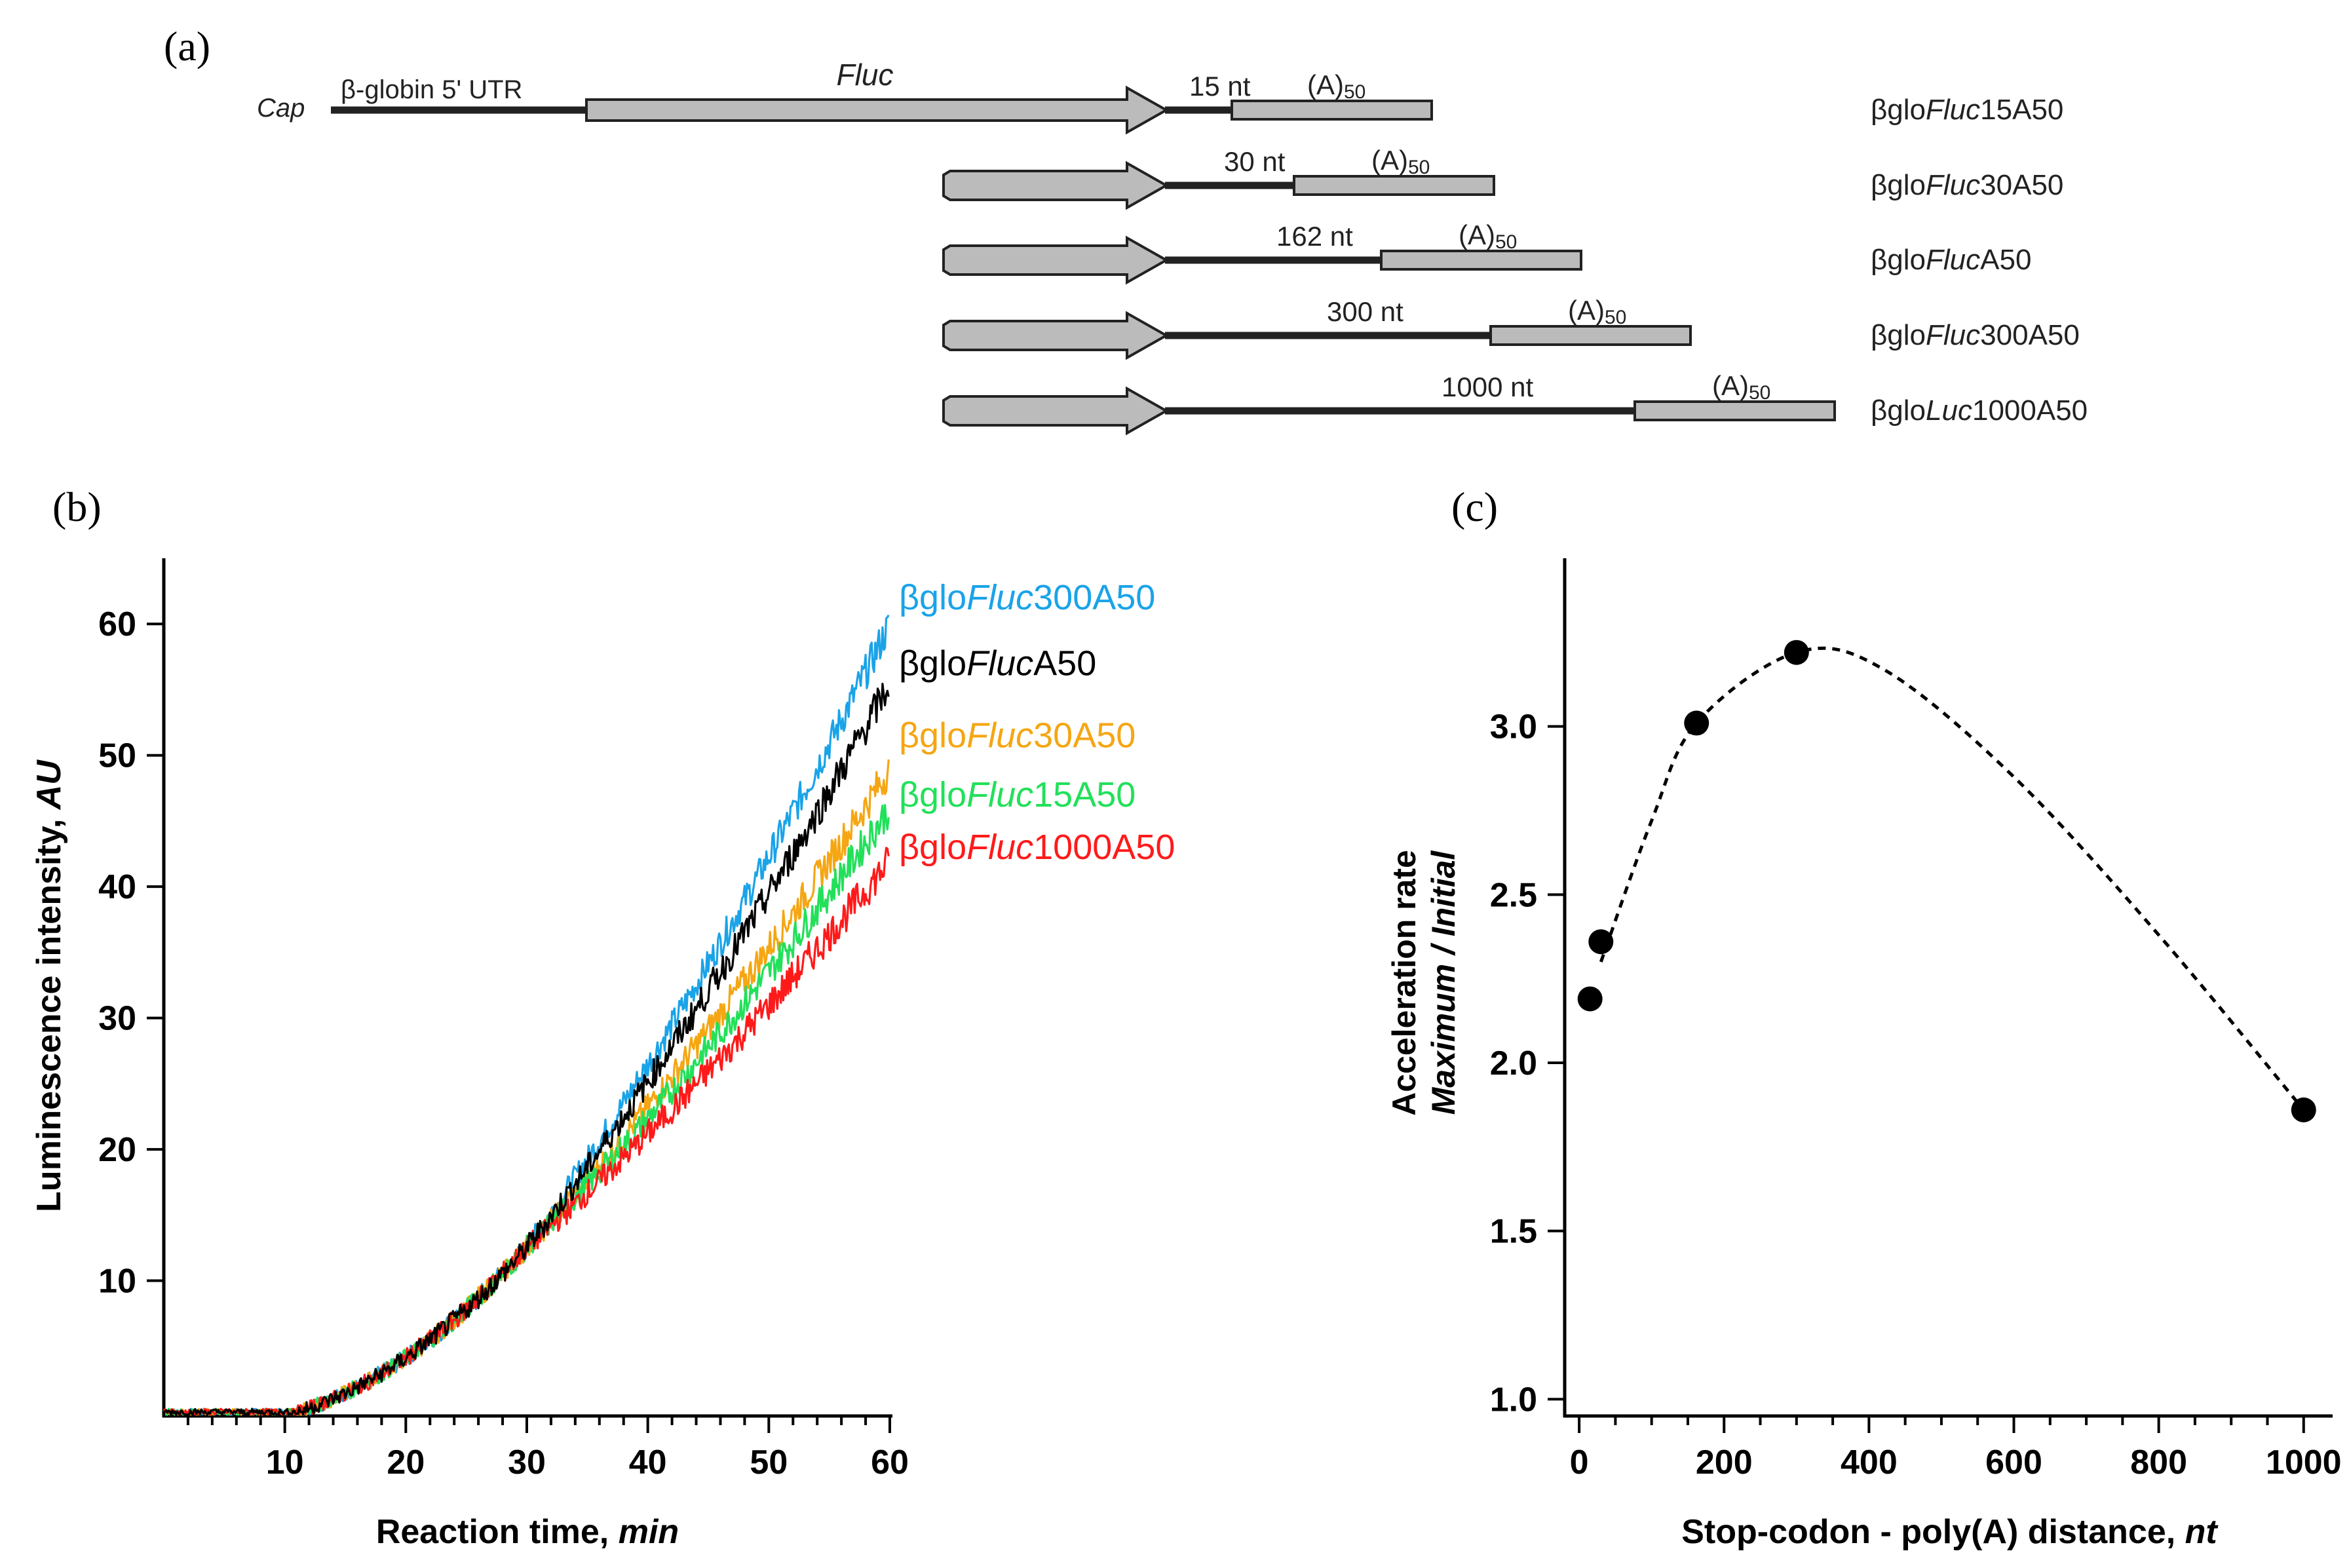  I want to click on b-series-line-15A50, so click(526, 1110).